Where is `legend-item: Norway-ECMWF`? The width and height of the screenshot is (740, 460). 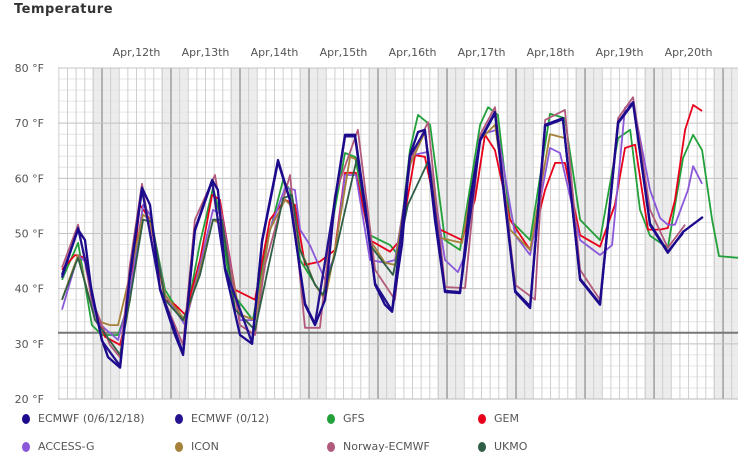
legend-item: Norway-ECMWF is located at coordinates (378, 446).